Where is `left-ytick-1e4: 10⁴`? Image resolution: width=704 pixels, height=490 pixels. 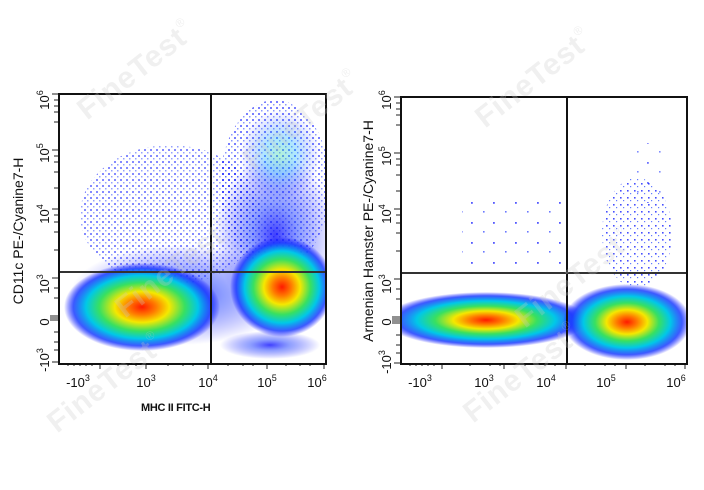 left-ytick-1e4: 10⁴ is located at coordinates (43, 214).